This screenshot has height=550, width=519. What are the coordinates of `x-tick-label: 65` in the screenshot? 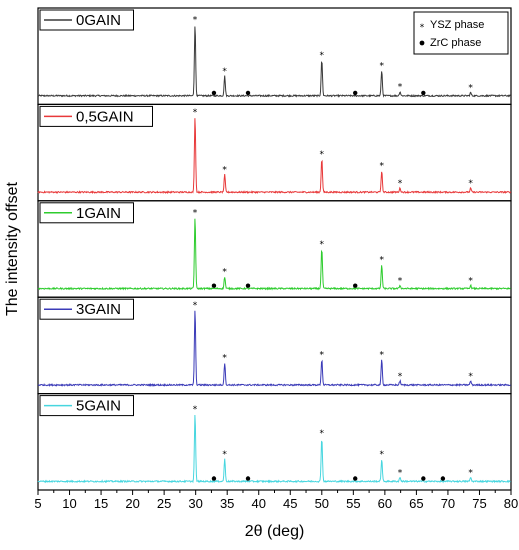 It's located at (416, 503).